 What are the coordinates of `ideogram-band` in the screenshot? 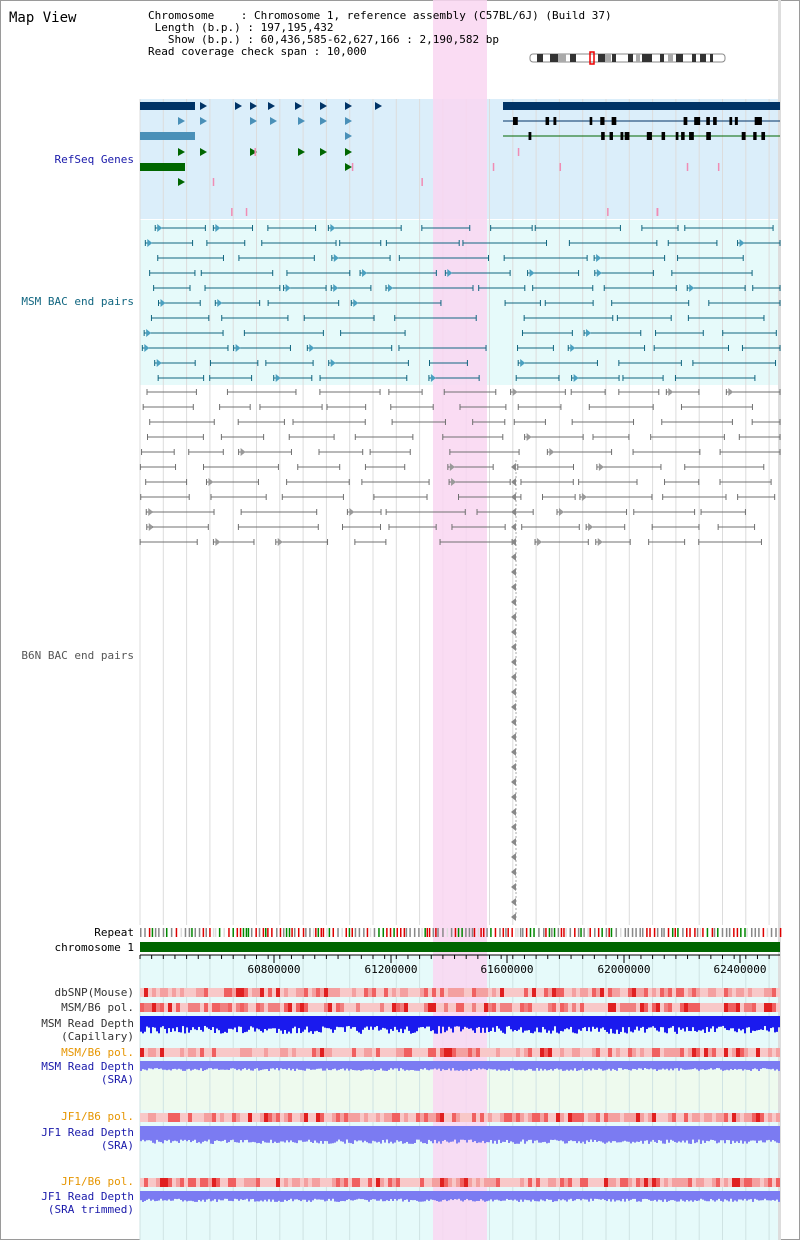 It's located at (562, 58).